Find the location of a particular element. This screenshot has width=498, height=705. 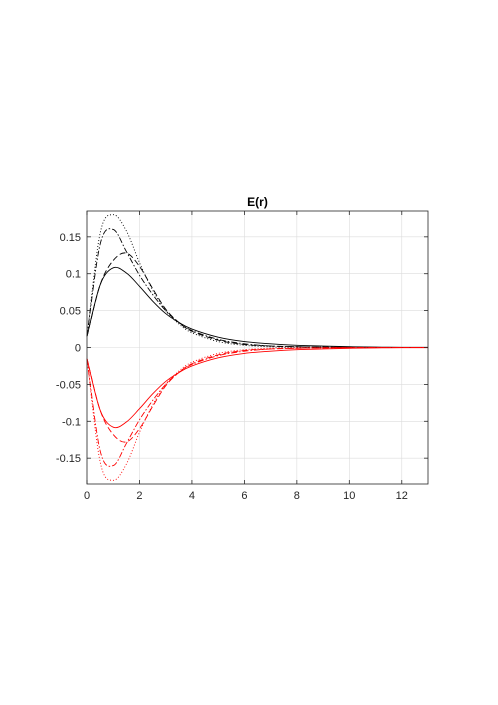

x-tick-label: 2 is located at coordinates (139, 496).